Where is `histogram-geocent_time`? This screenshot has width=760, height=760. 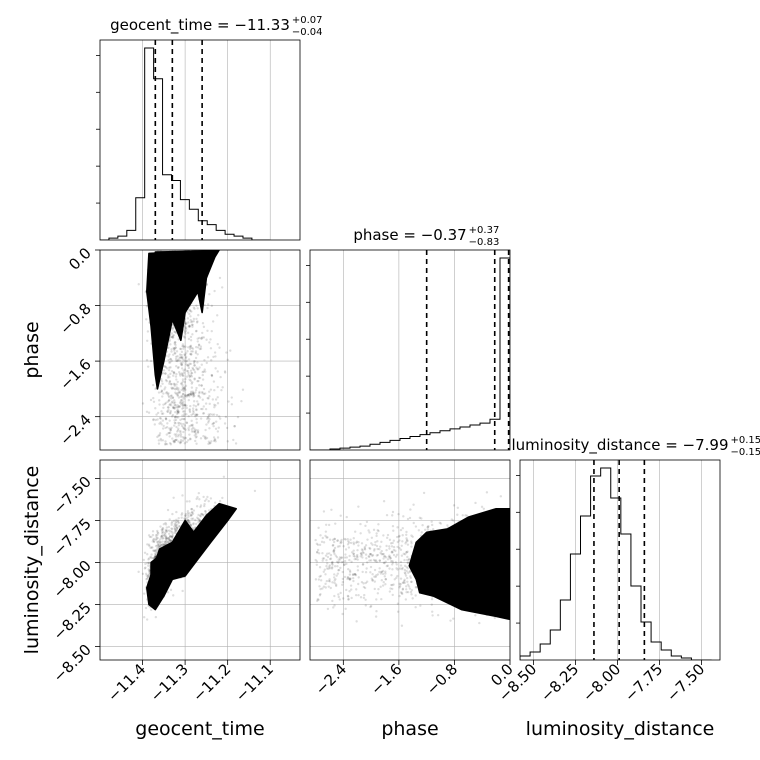 histogram-geocent_time is located at coordinates (185, 140).